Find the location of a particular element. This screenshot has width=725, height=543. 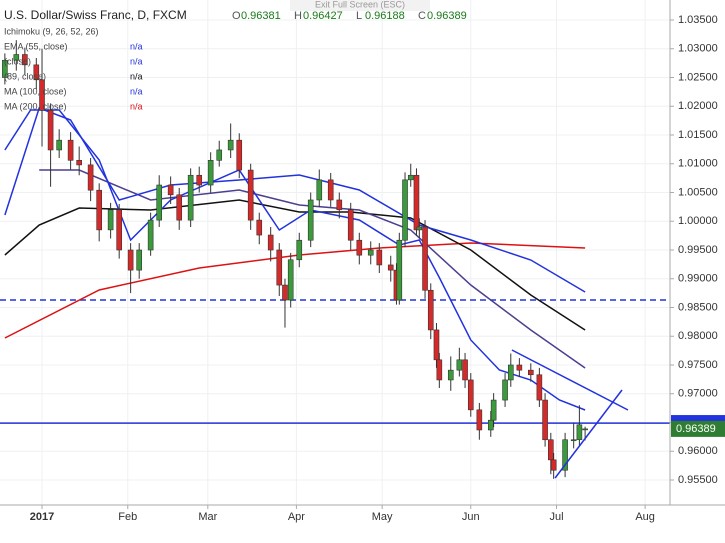

indicator-label: MA (200, close) is located at coordinates (35, 106).